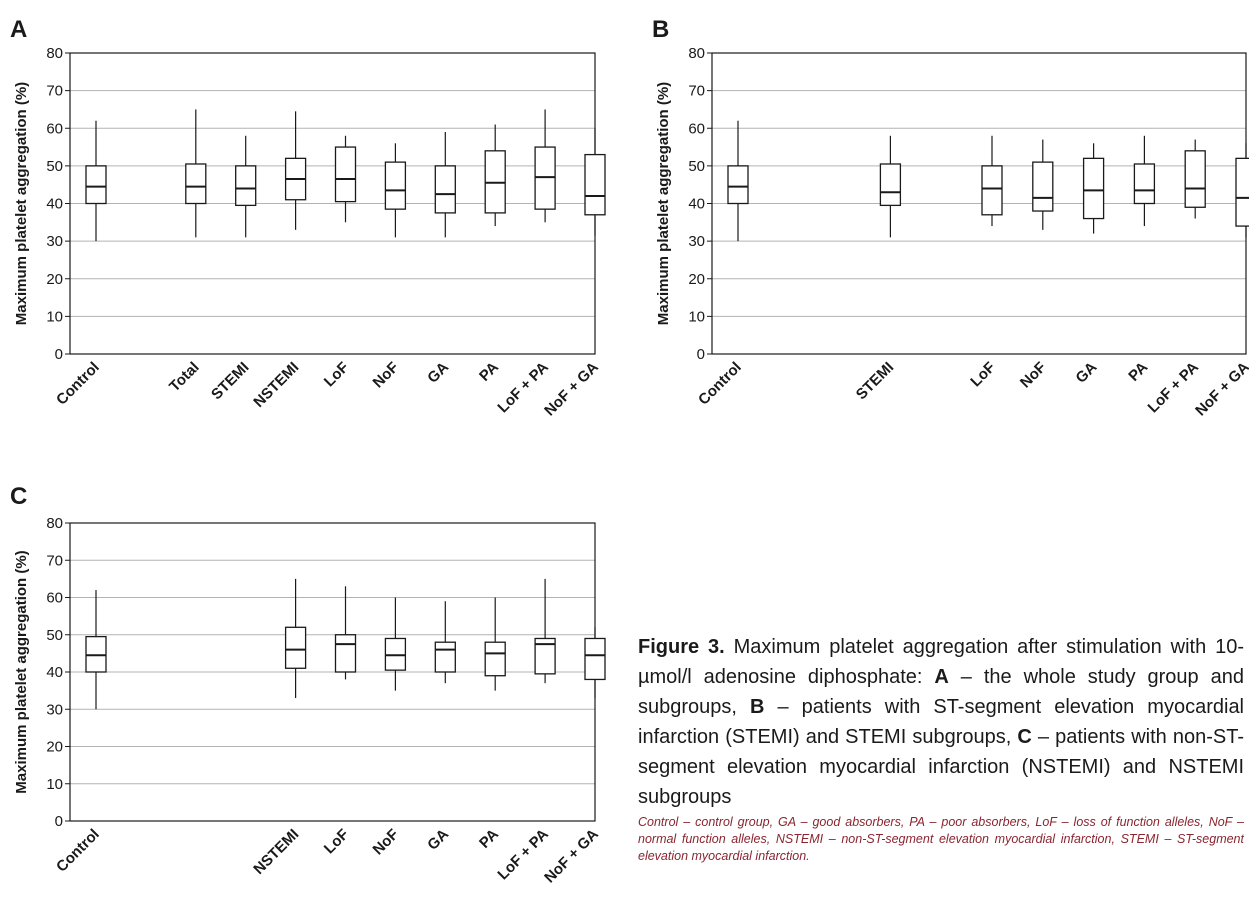  I want to click on caption-item-letter: C, so click(1024, 737).